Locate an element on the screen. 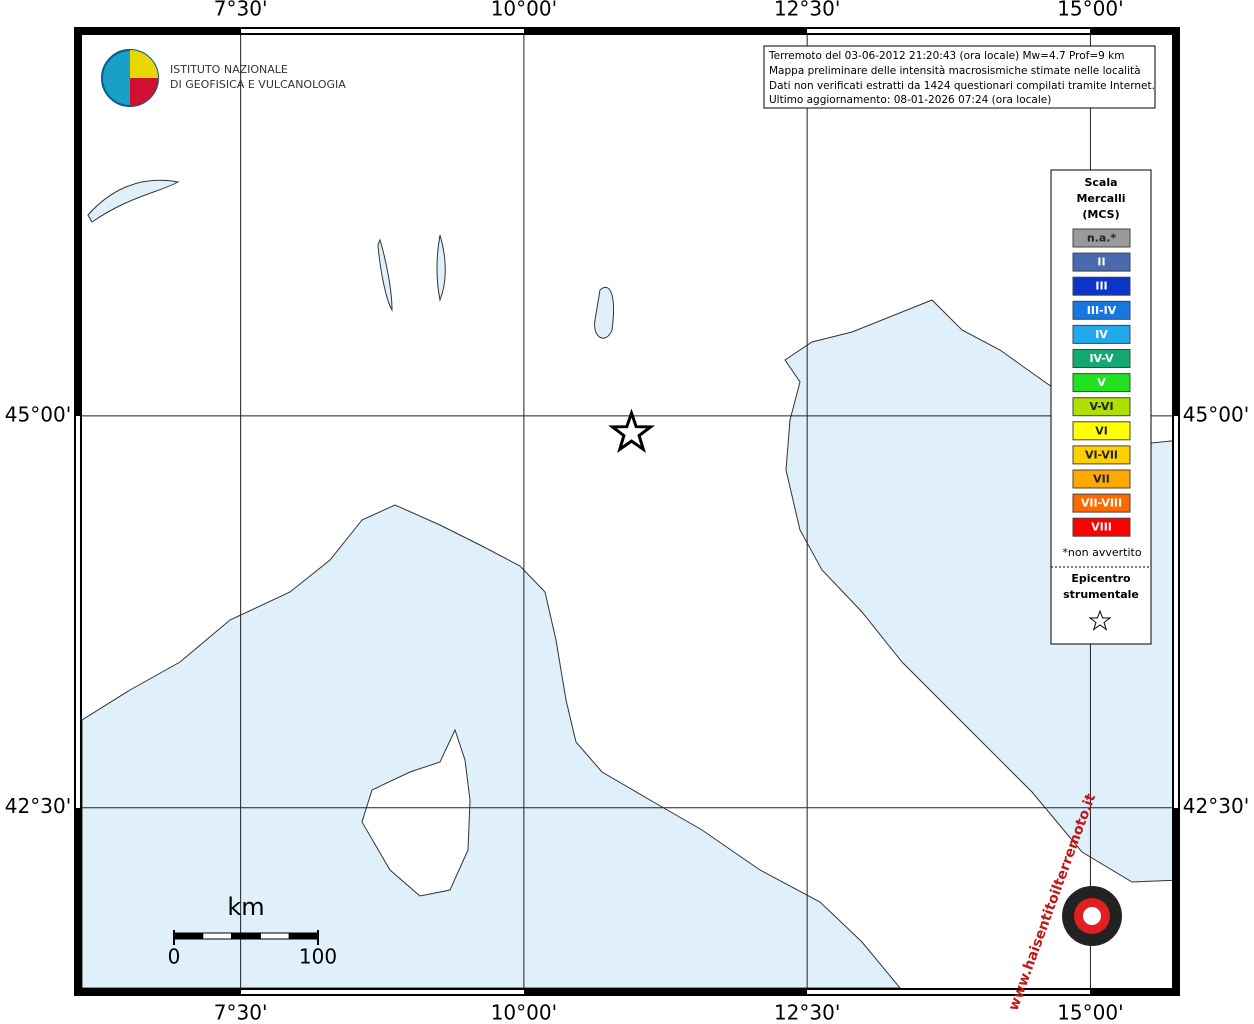 This screenshot has width=1254, height=1024. legend-label: V-VI is located at coordinates (1101, 406).